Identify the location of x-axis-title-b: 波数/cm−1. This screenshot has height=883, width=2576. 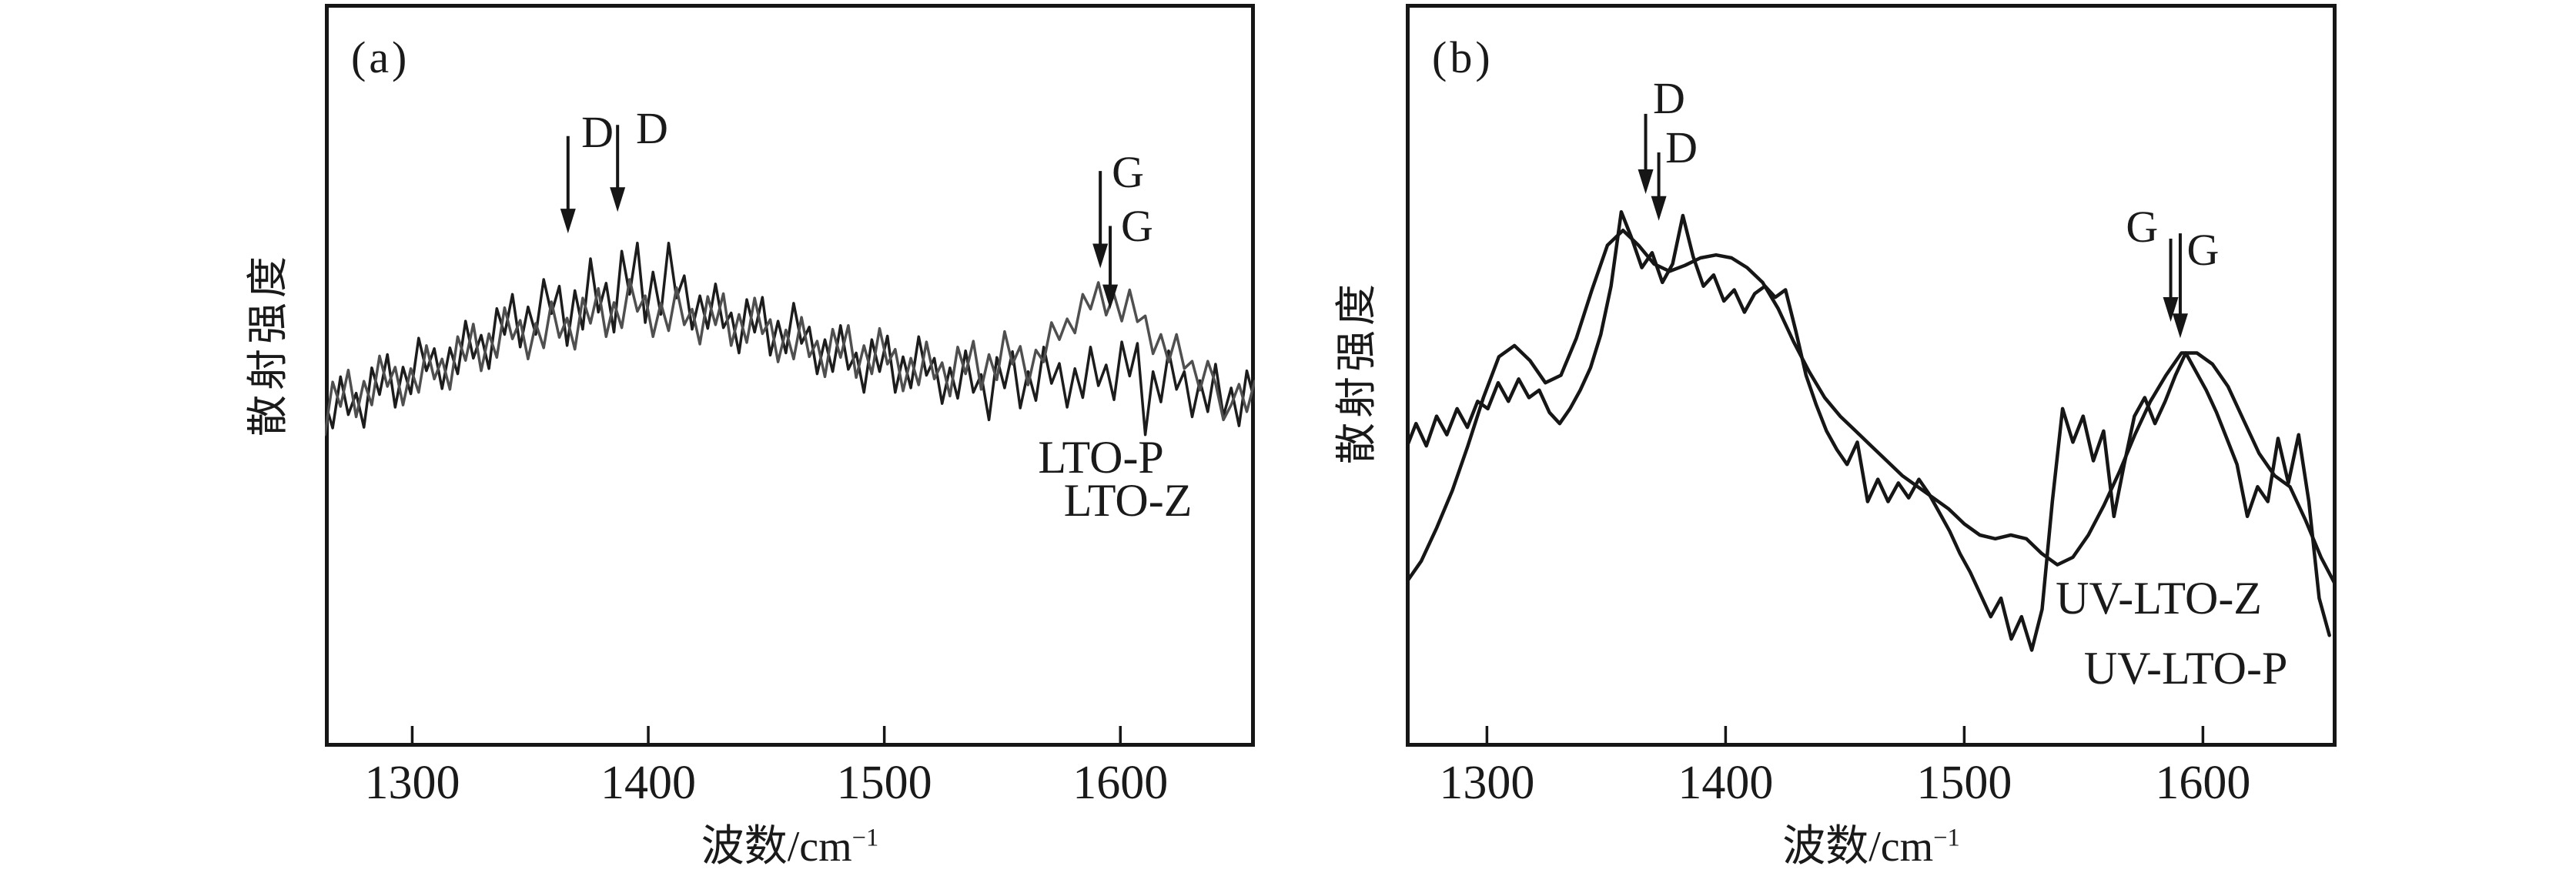
(1872, 847).